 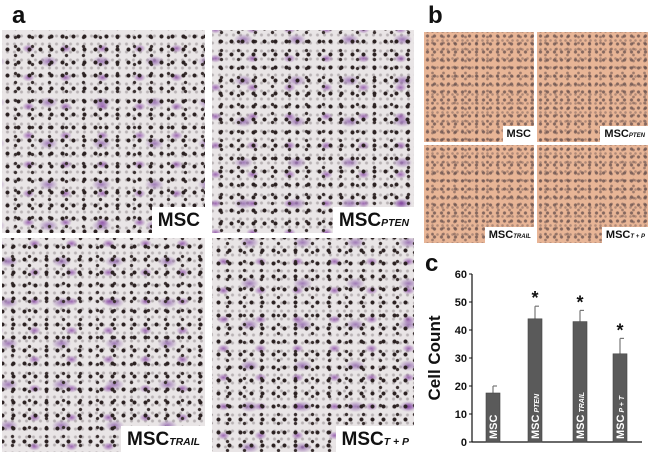 I want to click on micrograph-a-msc-trail: MSCTRAIL, so click(x=103, y=345).